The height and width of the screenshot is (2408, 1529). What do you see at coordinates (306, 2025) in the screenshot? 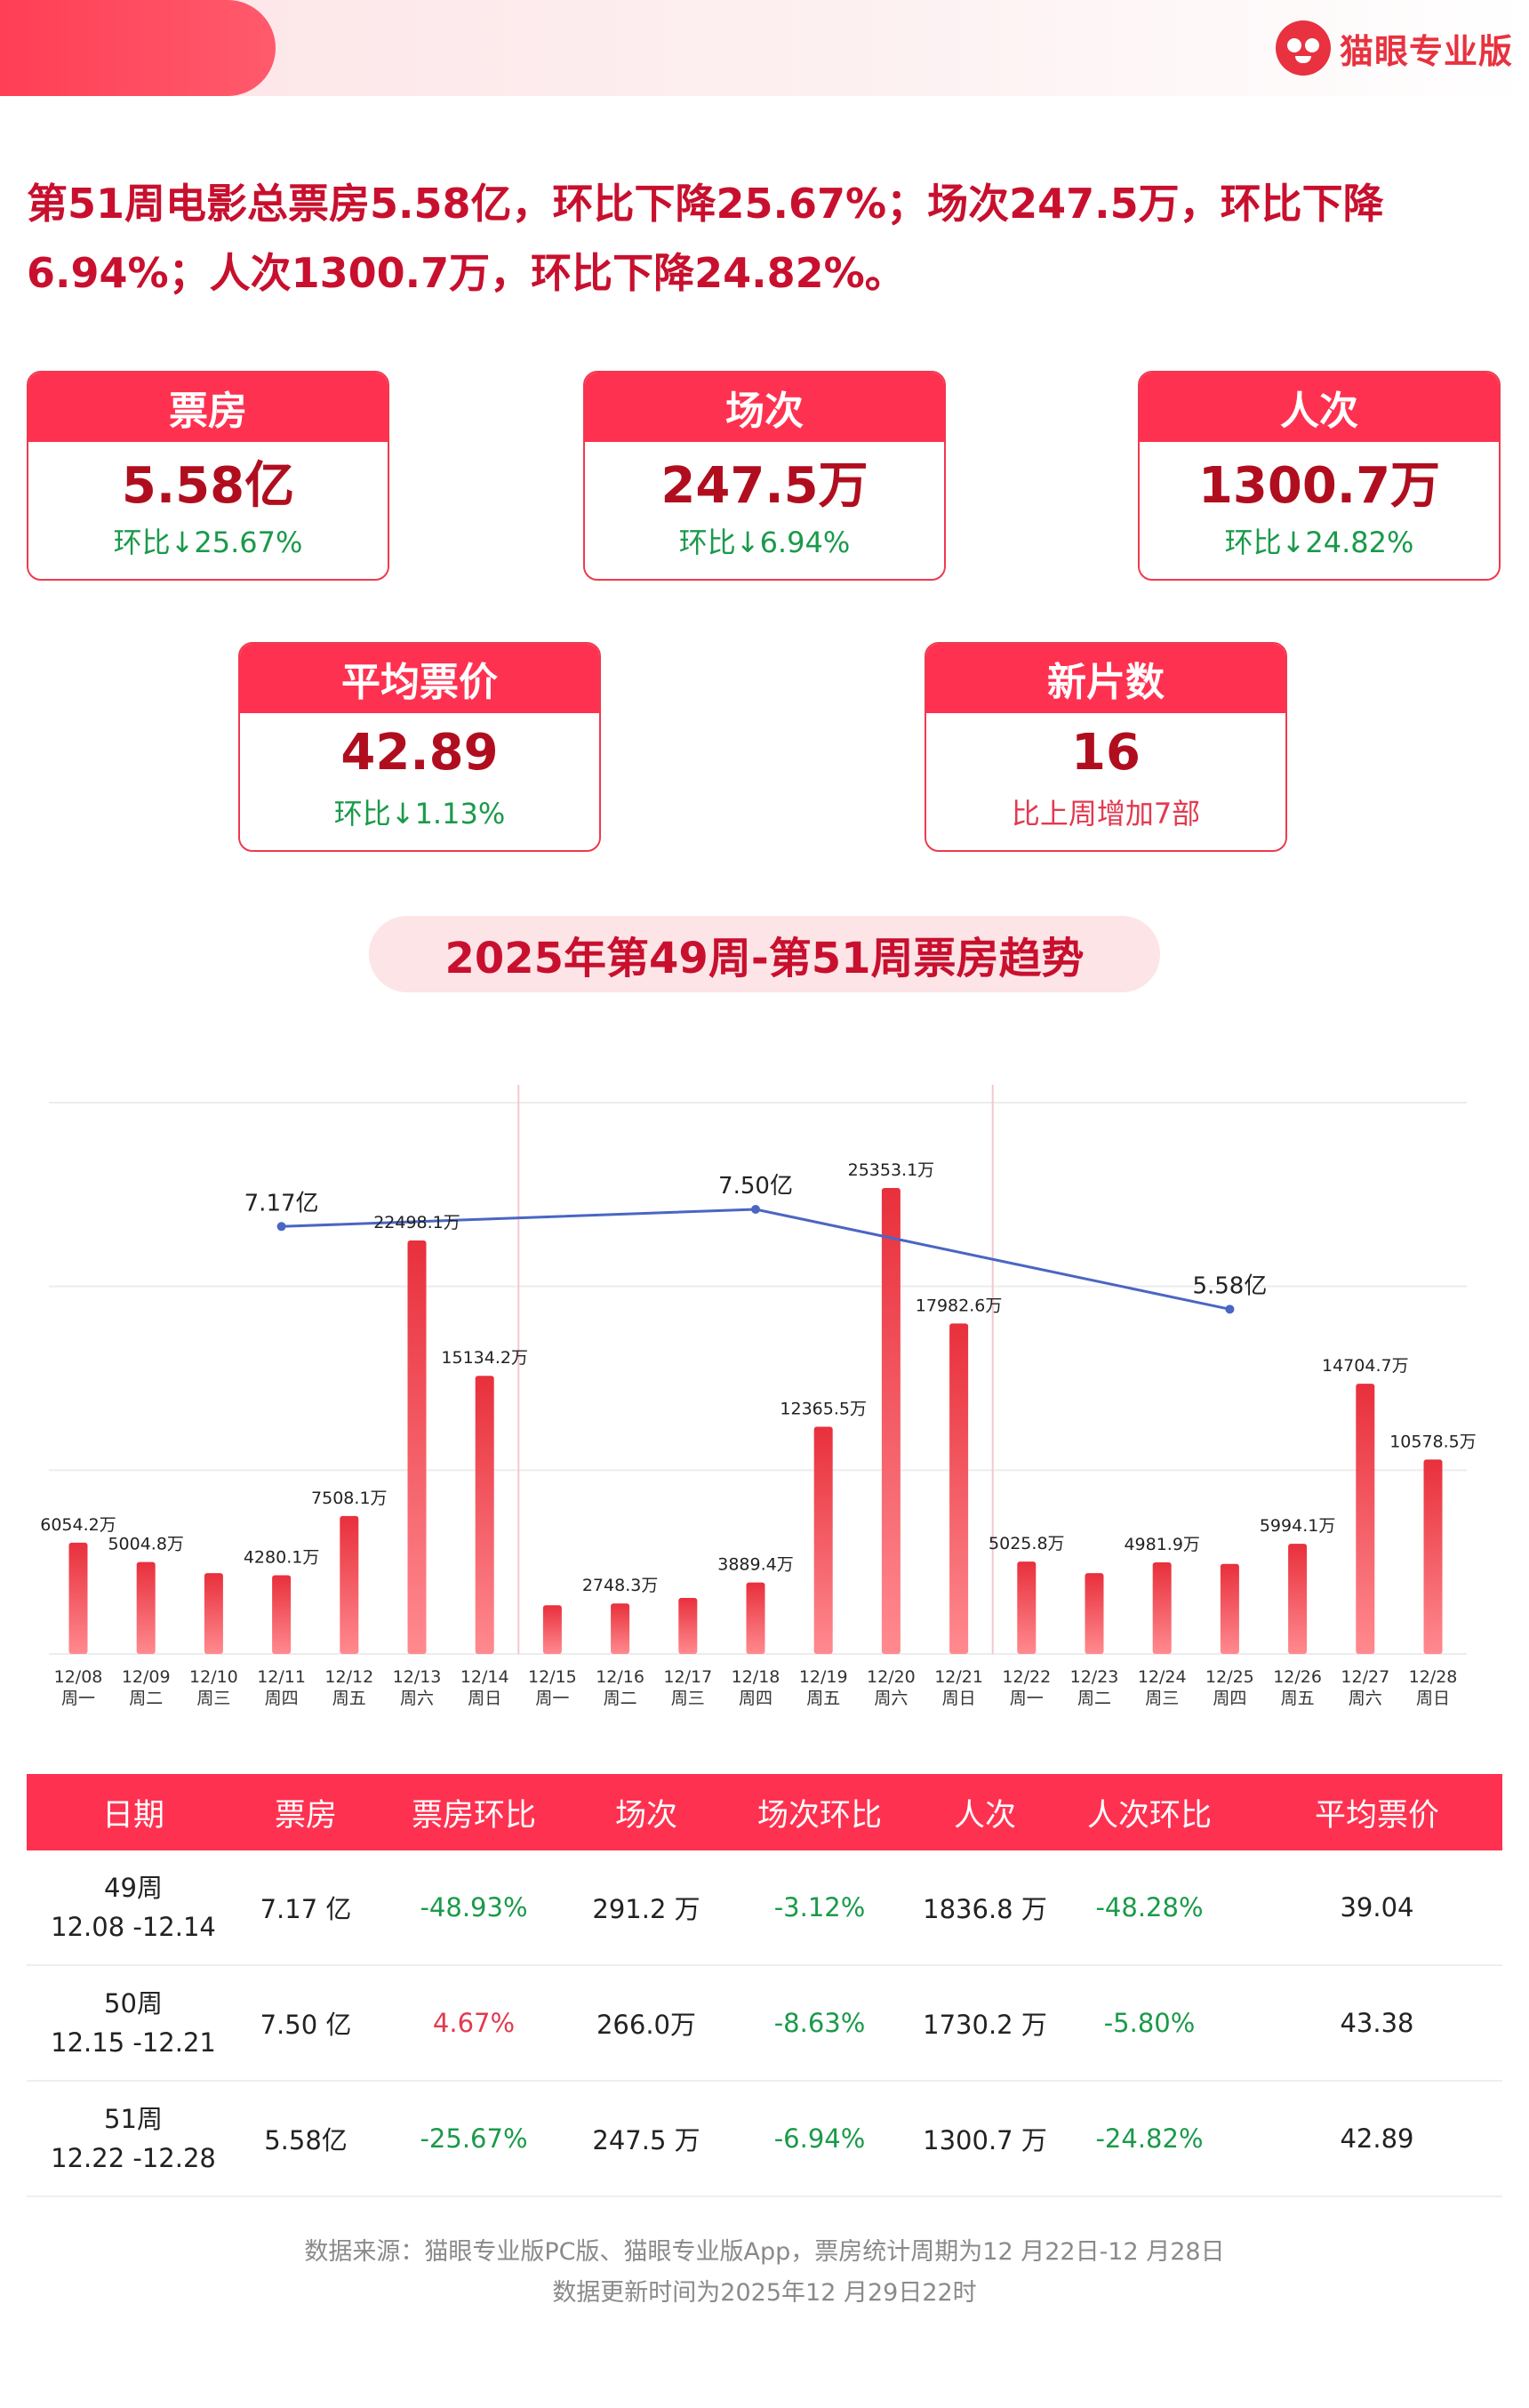
I see `boxoffice-cell: 7.50 亿` at bounding box center [306, 2025].